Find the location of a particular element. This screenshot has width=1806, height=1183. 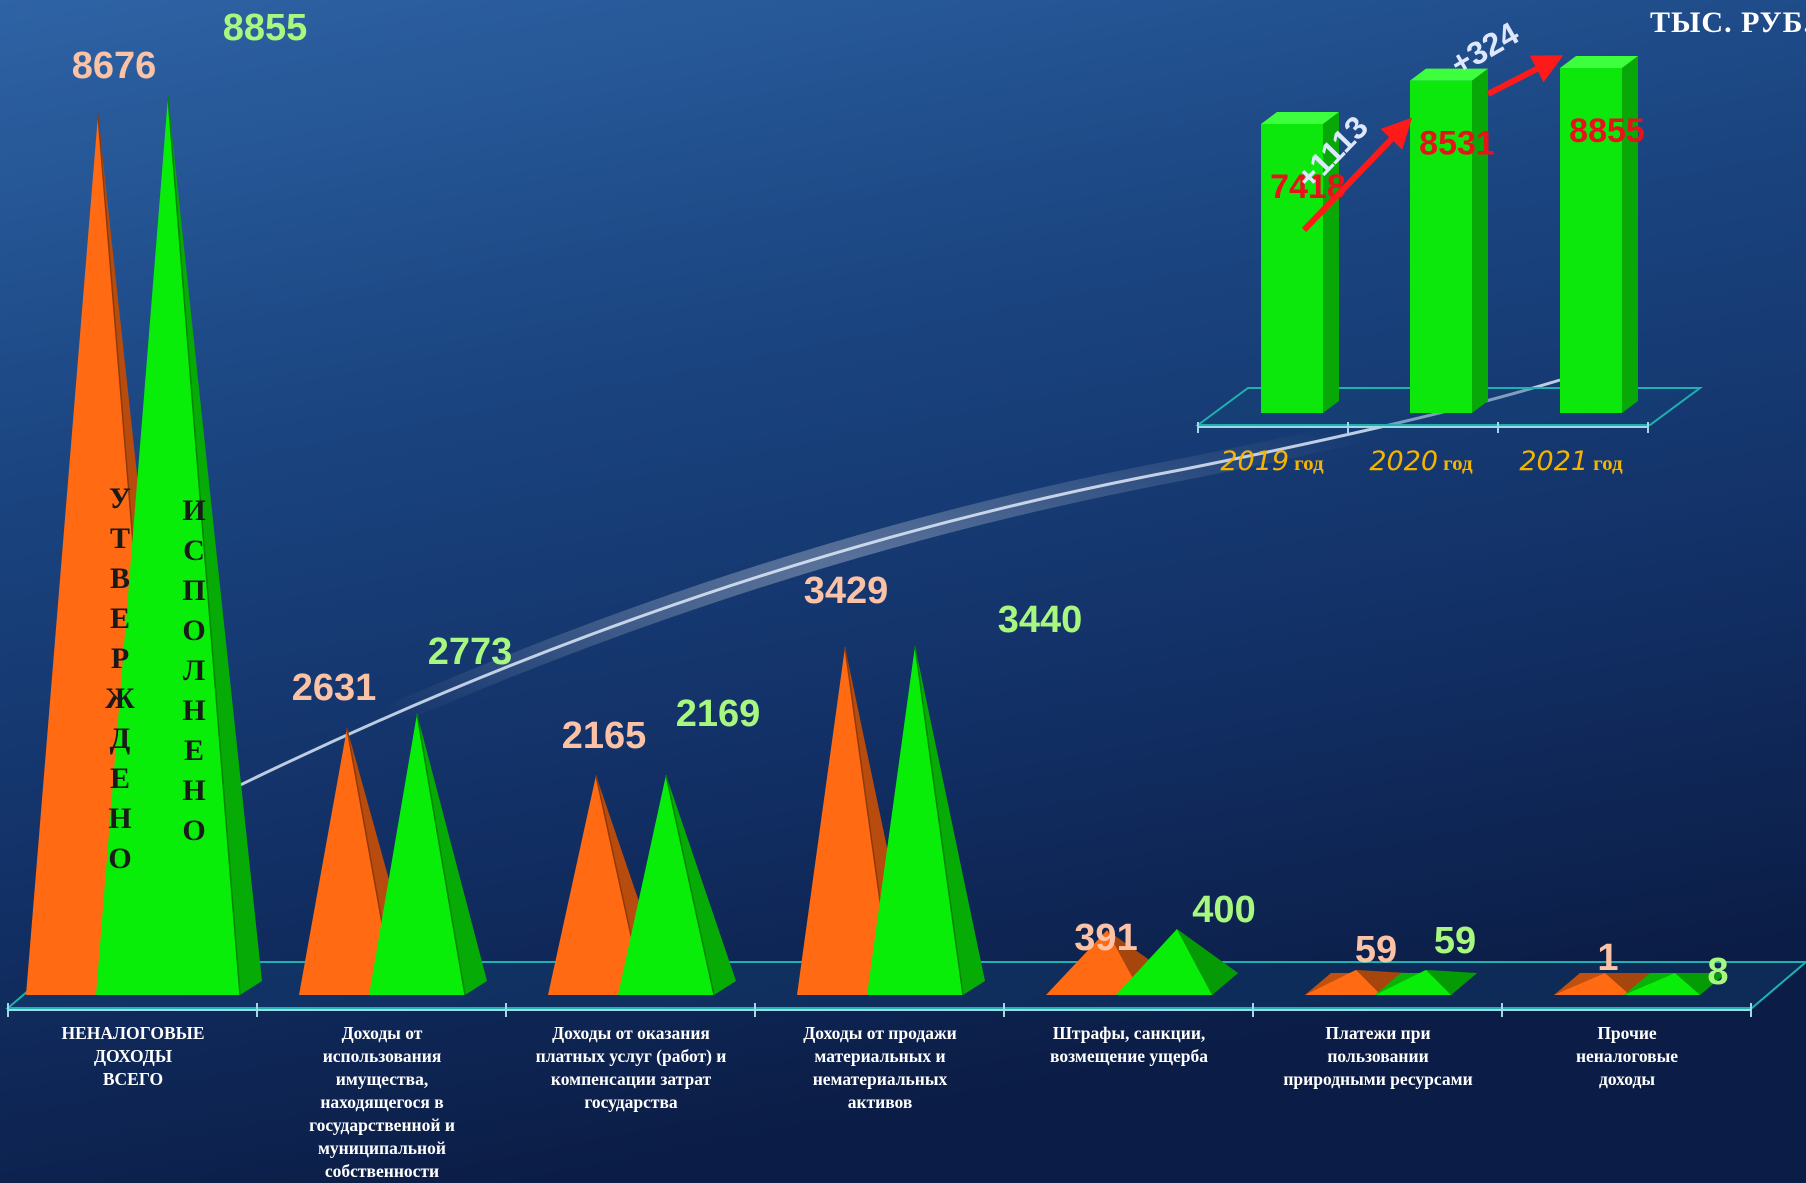

inset-year-number: 2021 is located at coordinates (1553, 461).